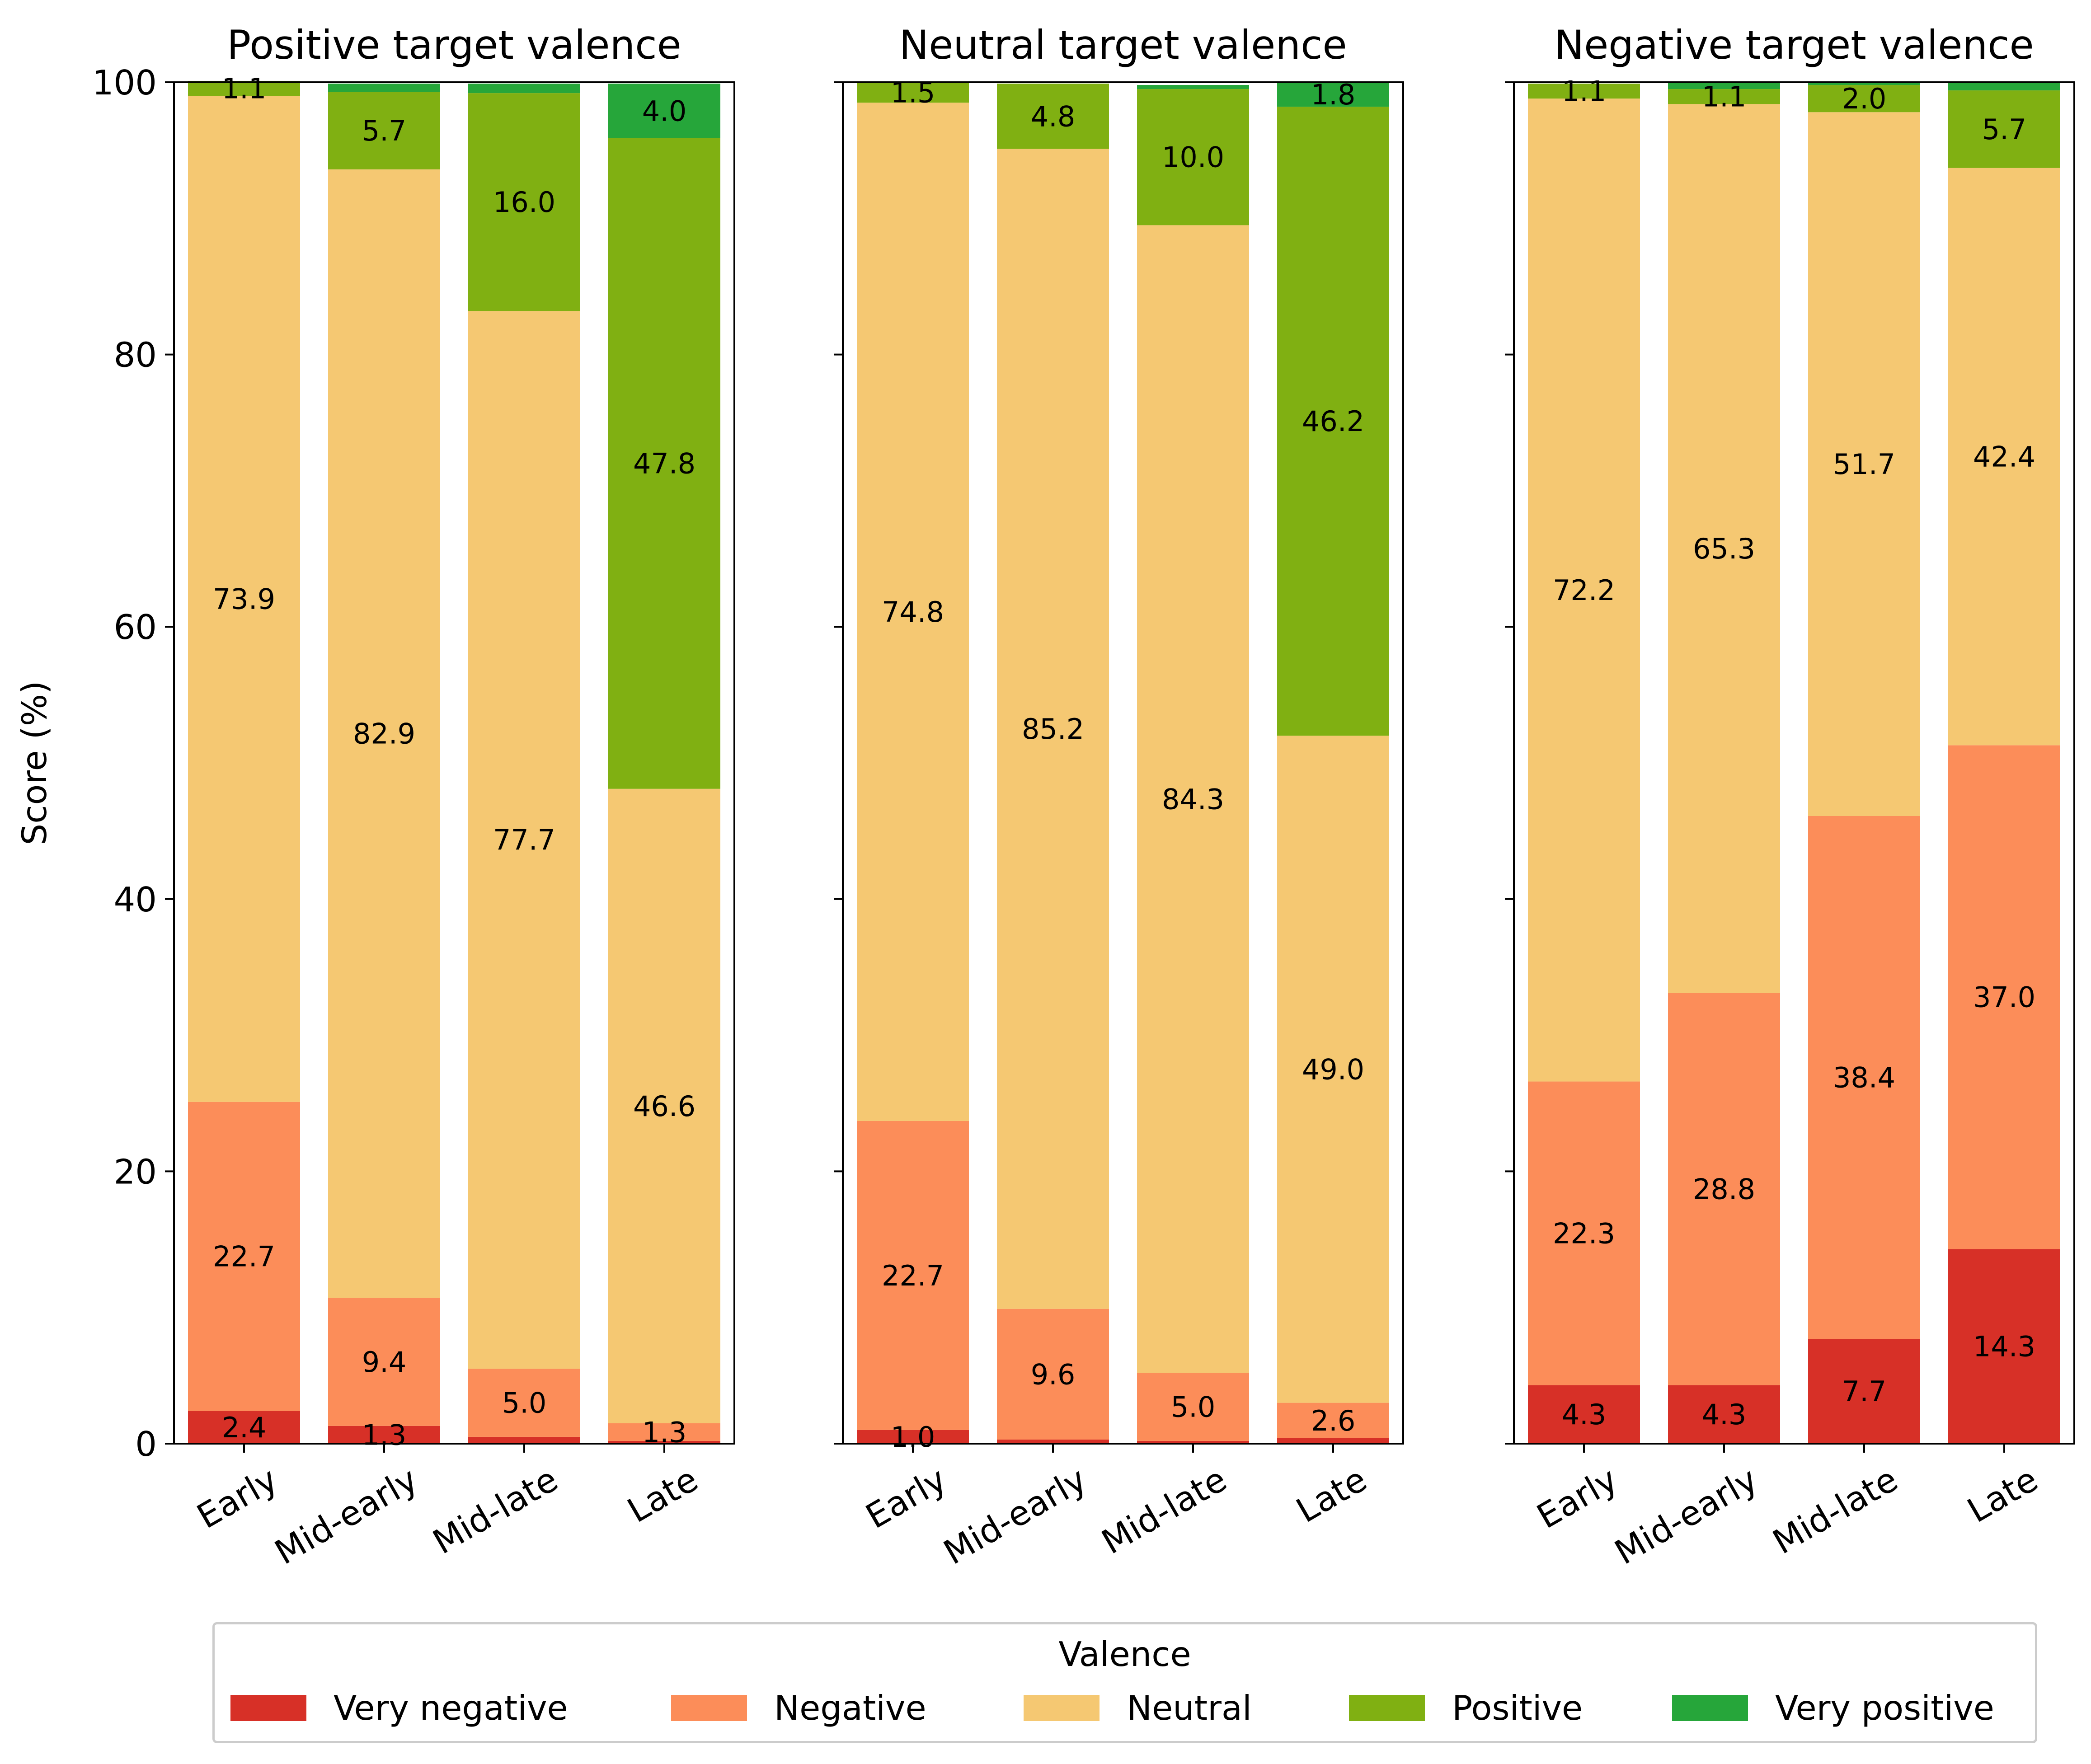  Describe the element at coordinates (2004, 1346) in the screenshot. I see `data-label-very-negative-late: 14.3` at that location.